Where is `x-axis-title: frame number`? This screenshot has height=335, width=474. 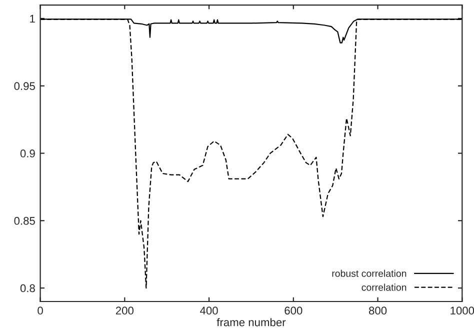 x-axis-title: frame number is located at coordinates (251, 322).